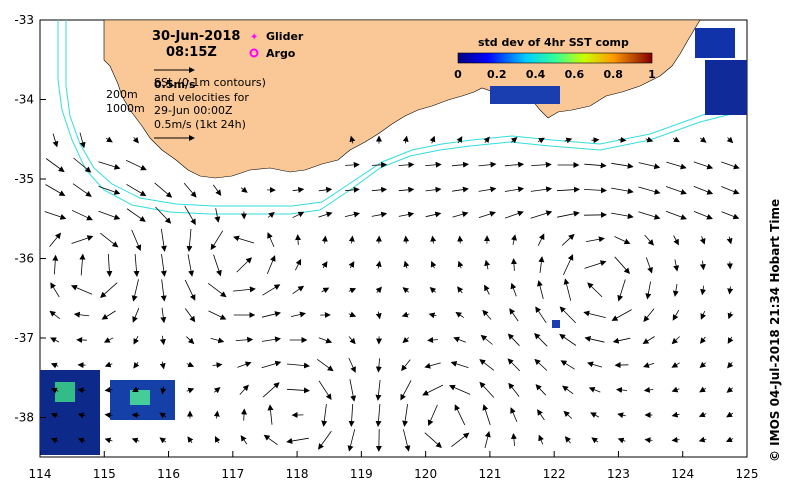  Describe the element at coordinates (575, 74) in the screenshot. I see `colorbar-tick-label: 0.6` at that location.